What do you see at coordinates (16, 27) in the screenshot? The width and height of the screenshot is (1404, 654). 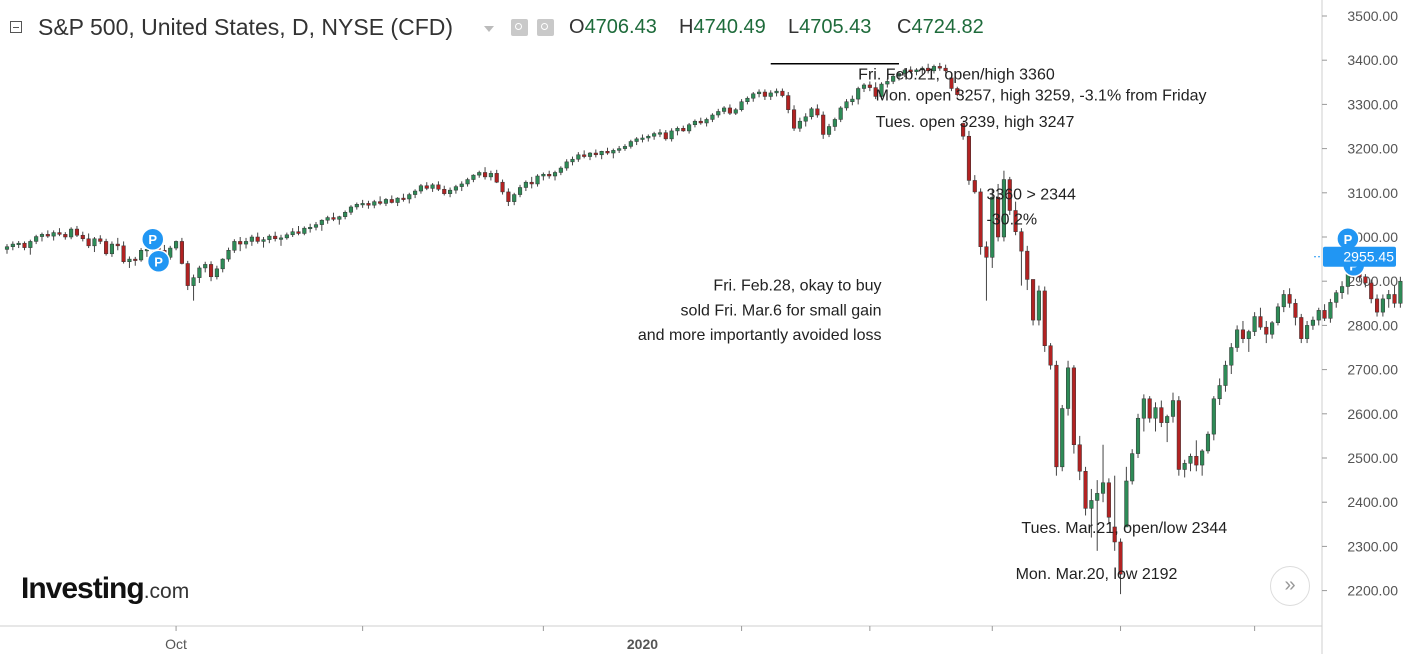 I see `collapse-icon` at bounding box center [16, 27].